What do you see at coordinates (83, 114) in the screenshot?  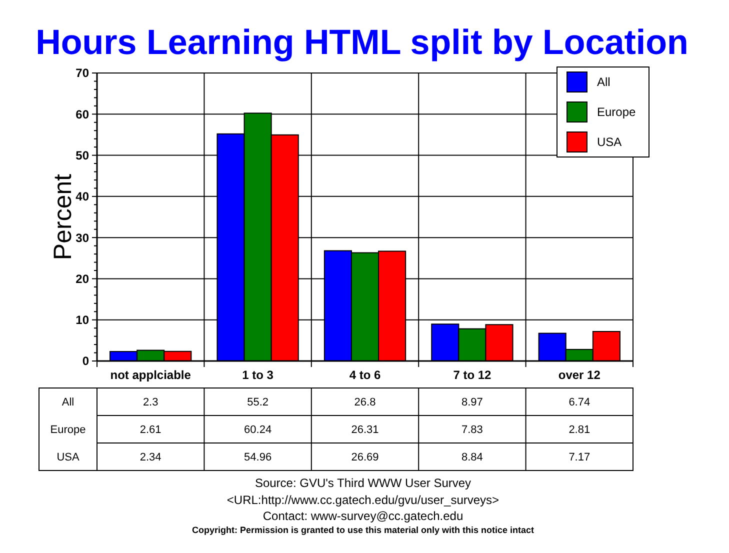 I see `y-tick-label: 60` at bounding box center [83, 114].